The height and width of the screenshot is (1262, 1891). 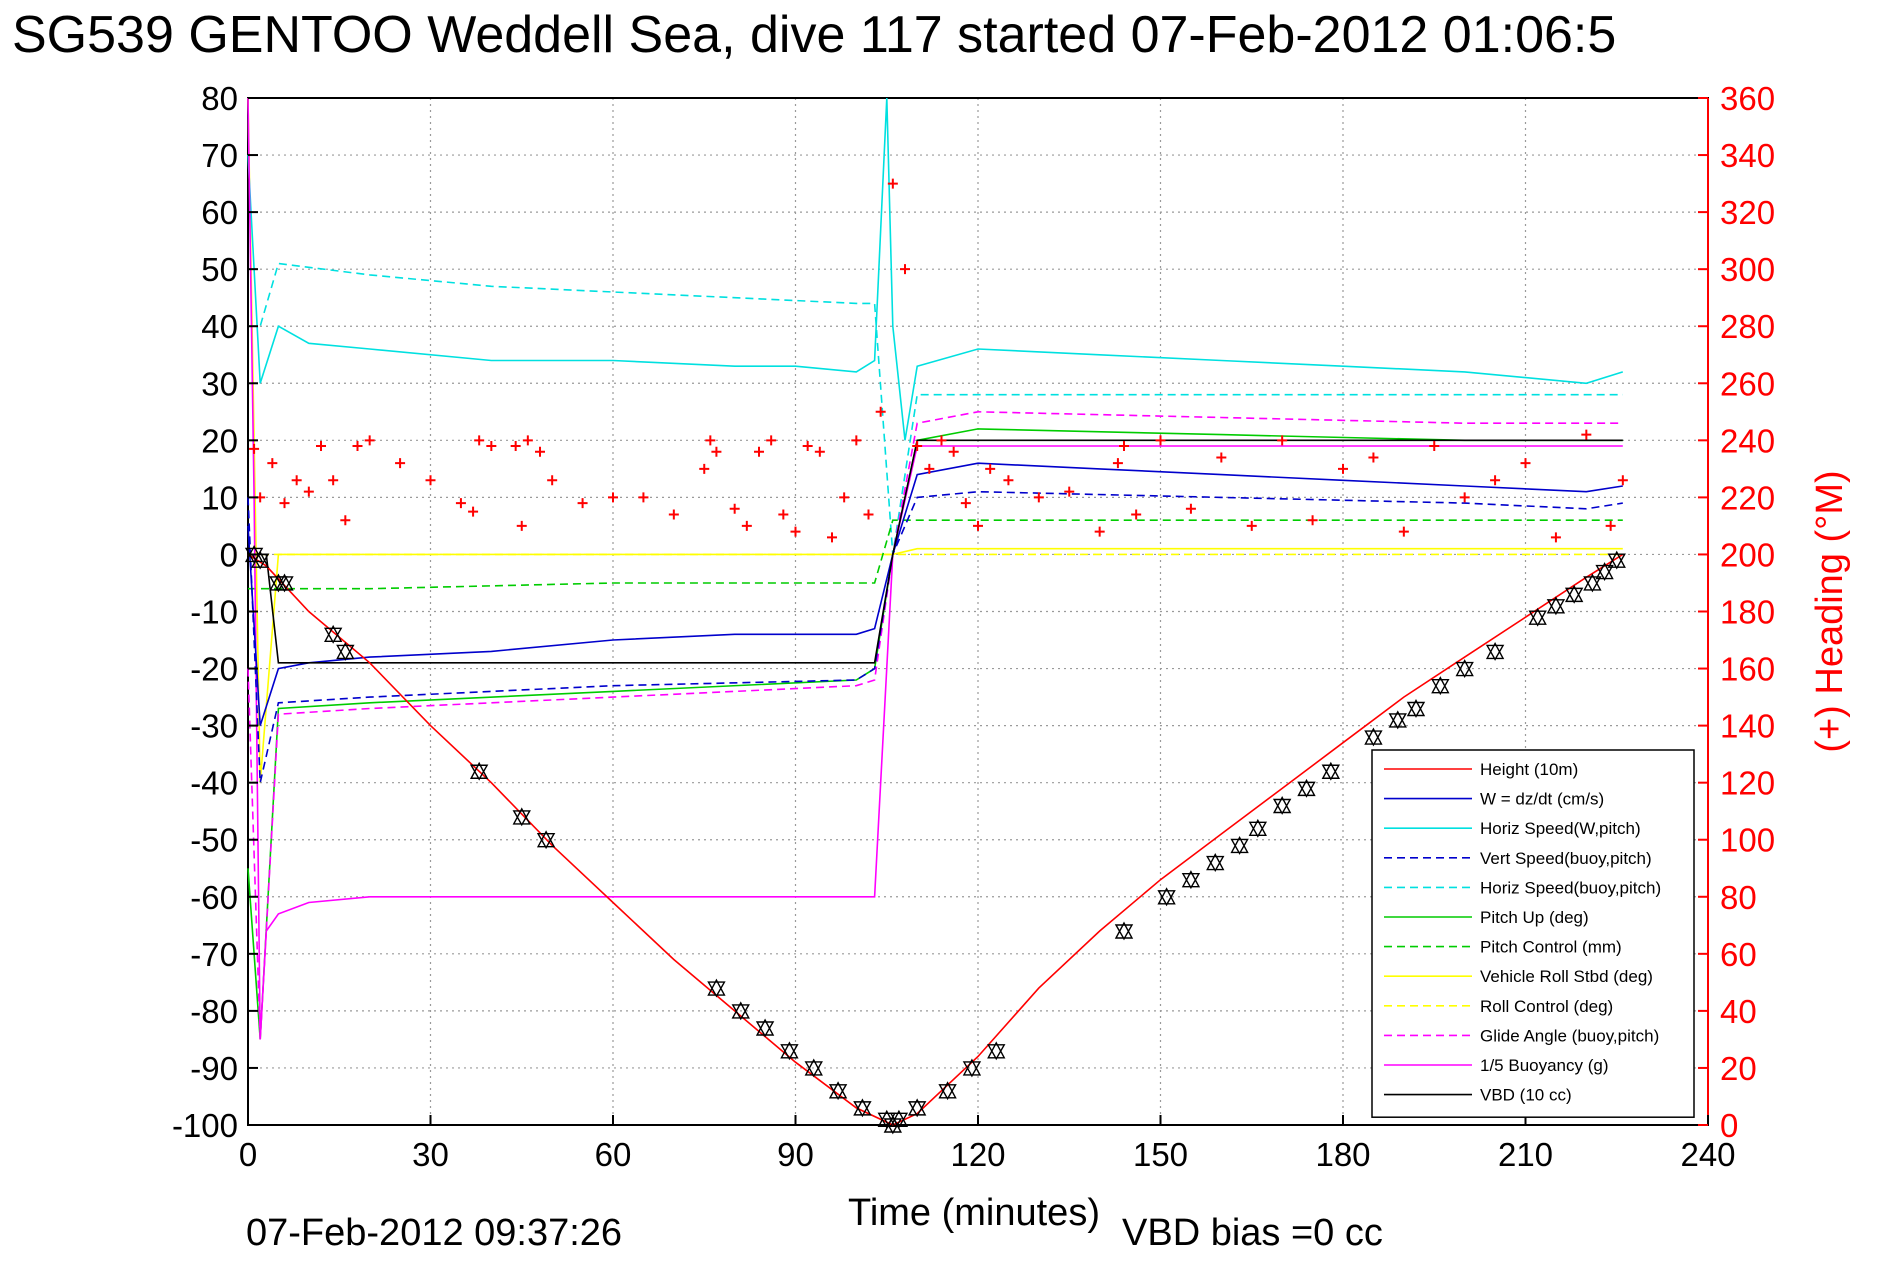 What do you see at coordinates (935, 551) in the screenshot?
I see `series-line` at bounding box center [935, 551].